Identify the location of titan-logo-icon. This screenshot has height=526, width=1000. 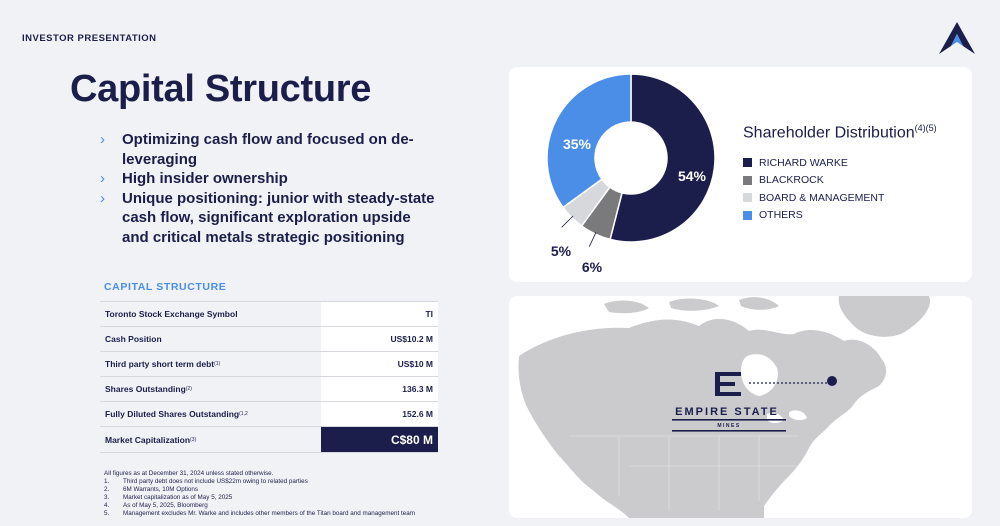
(957, 38).